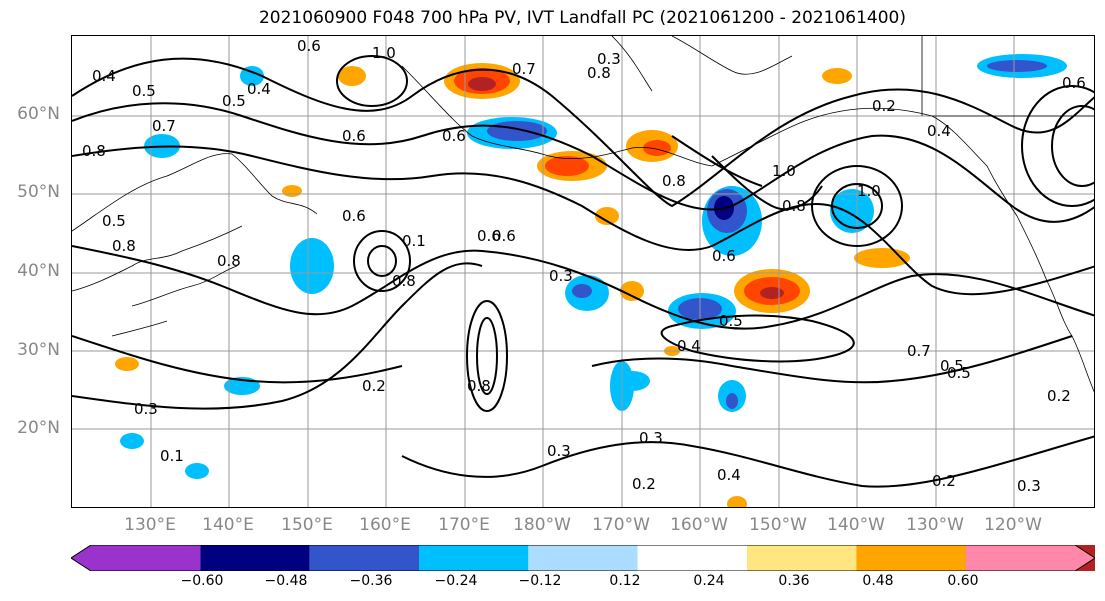  Describe the element at coordinates (38, 114) in the screenshot. I see `lat-label: 60°N` at that location.